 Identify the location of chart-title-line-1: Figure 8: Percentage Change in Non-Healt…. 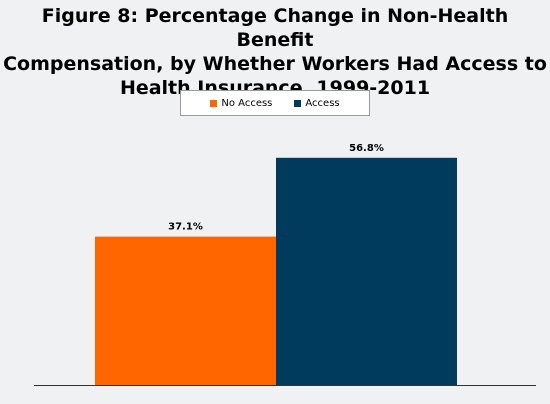
(275, 28).